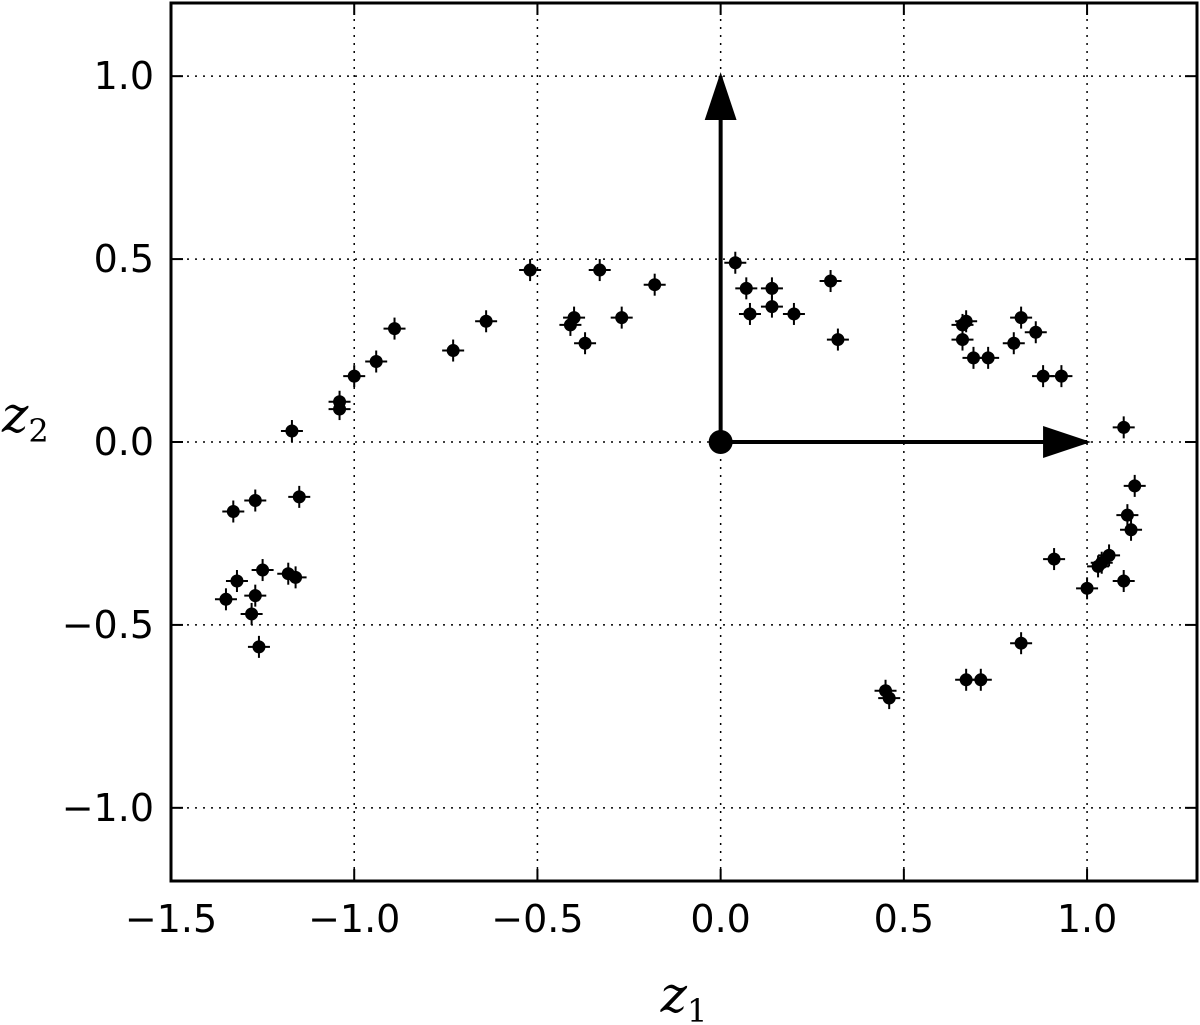 The image size is (1200, 1025). I want to click on x-tick-label: −1.0, so click(354, 919).